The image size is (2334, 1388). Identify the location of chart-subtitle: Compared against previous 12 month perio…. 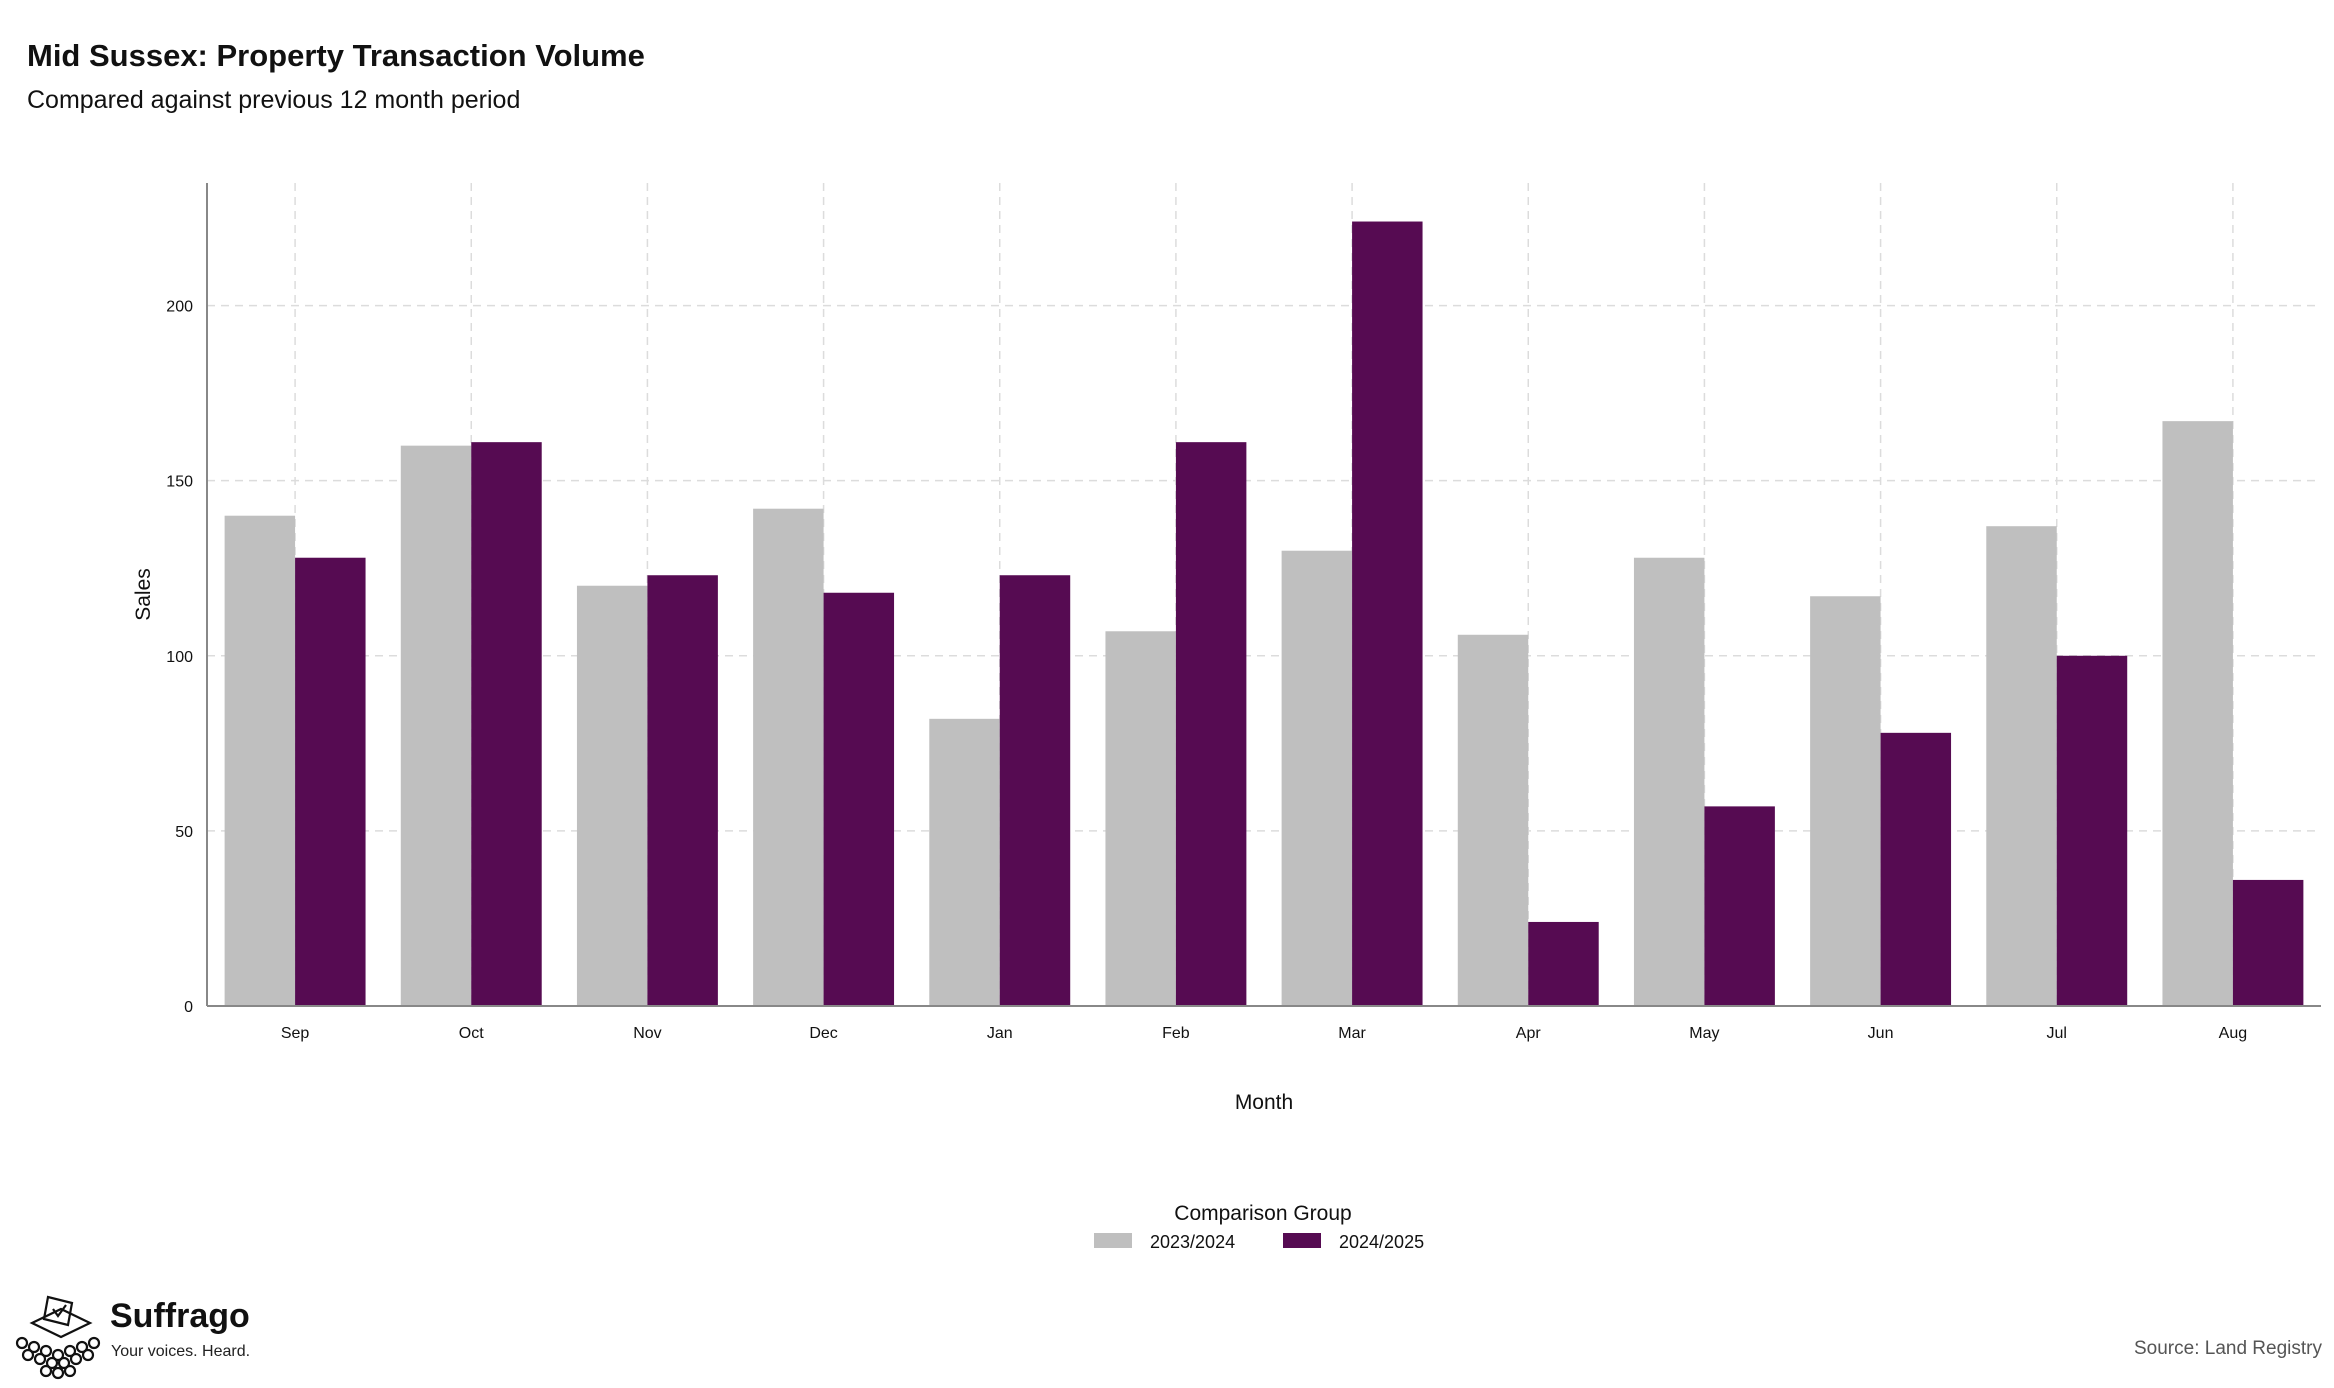
(274, 100).